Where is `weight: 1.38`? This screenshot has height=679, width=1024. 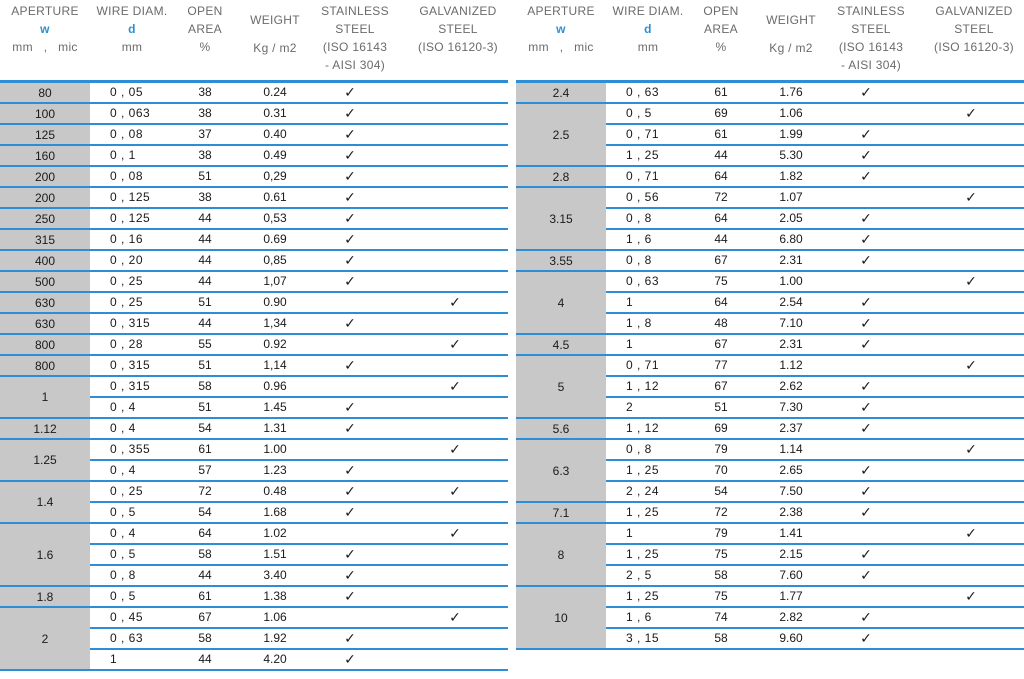 weight: 1.38 is located at coordinates (275, 596).